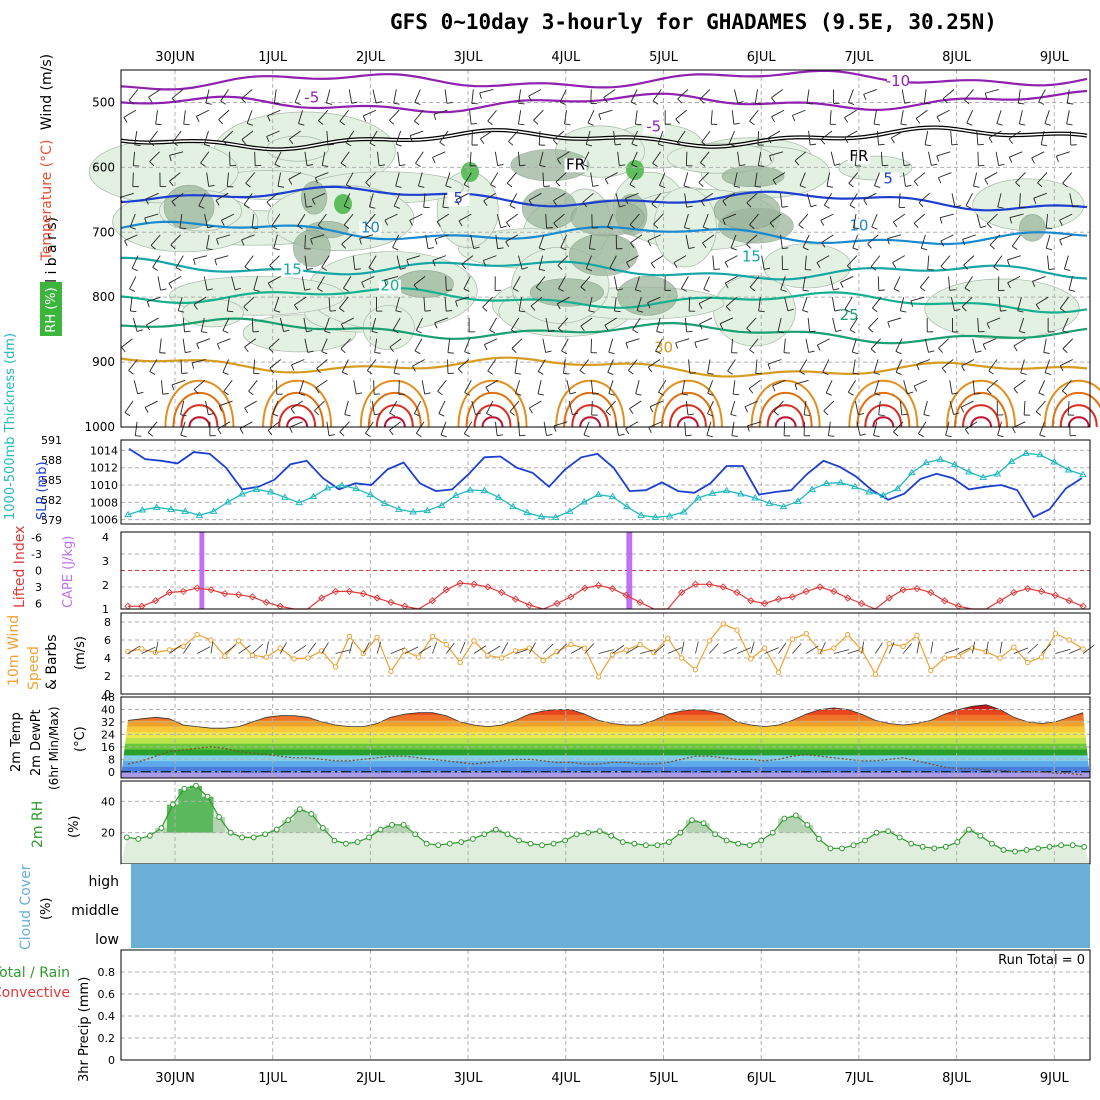 This screenshot has width=1100, height=1100. I want to click on wind-tick-label: 0, so click(107, 694).